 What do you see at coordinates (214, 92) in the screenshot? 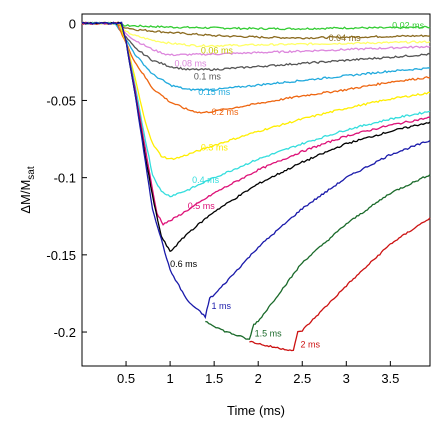
I see `series-label: 0.15 ms` at bounding box center [214, 92].